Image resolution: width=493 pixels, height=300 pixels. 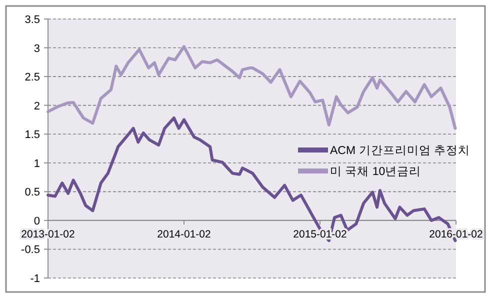 I want to click on x-tick-label: 2014-01-02, so click(x=184, y=234).